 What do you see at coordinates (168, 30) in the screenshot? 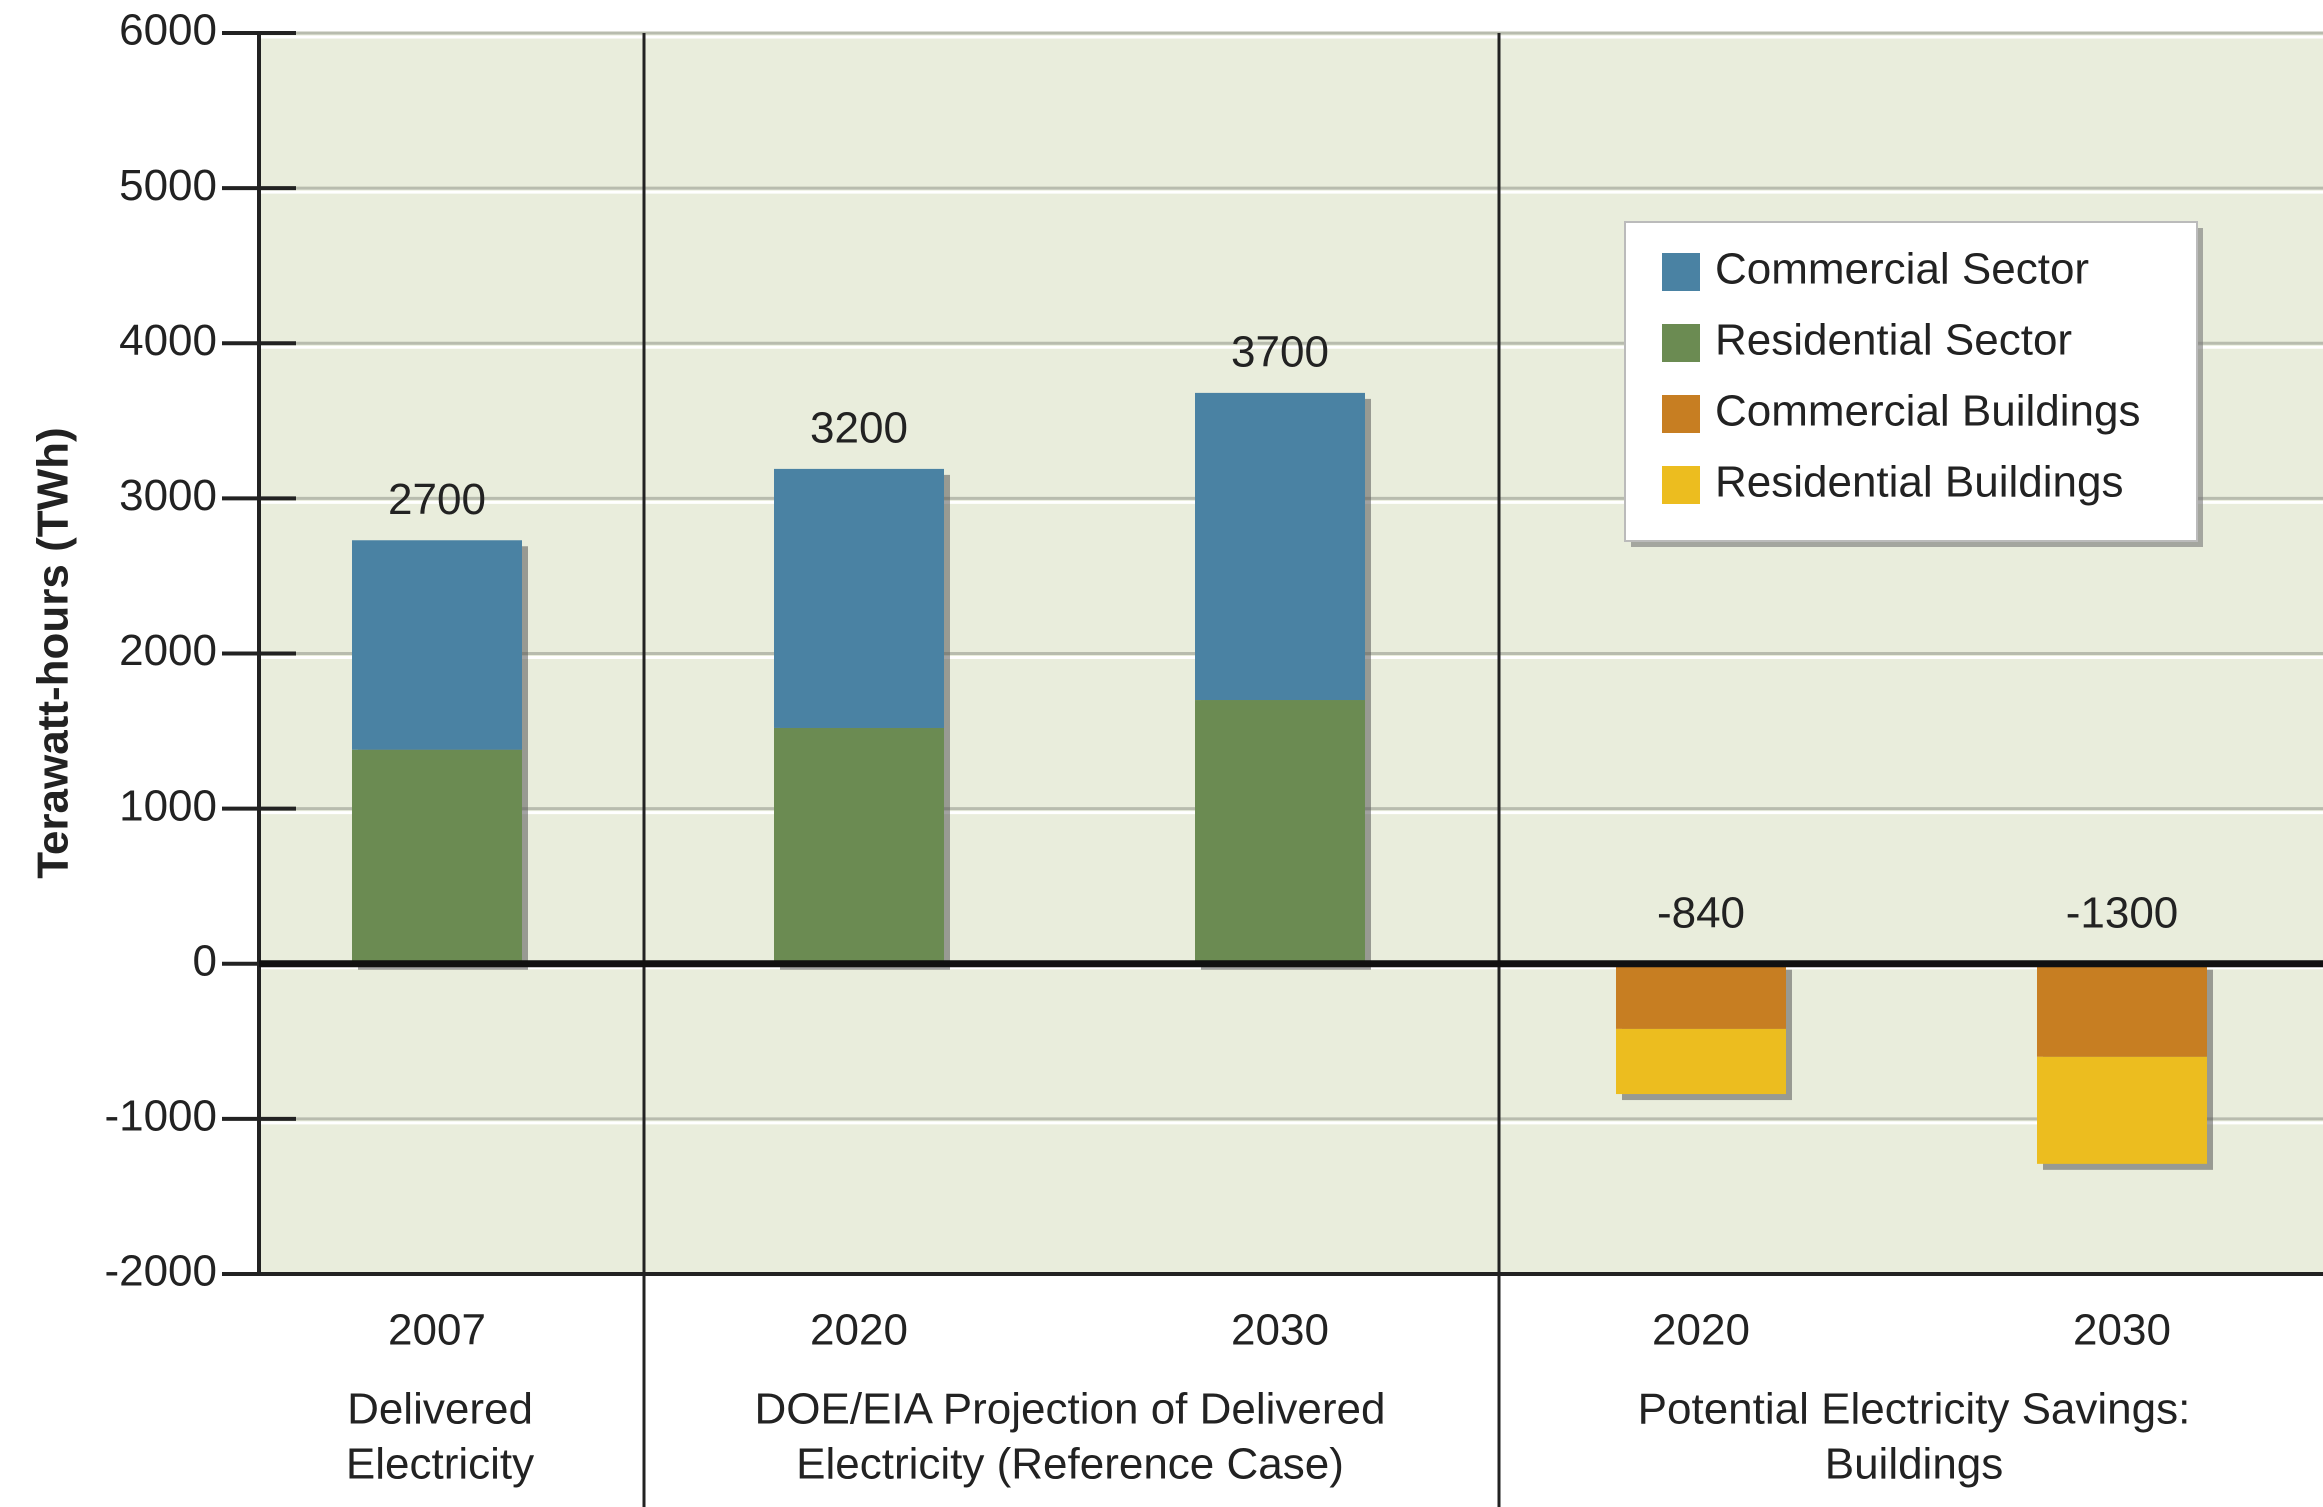
I see `y-tick-label: 6000` at bounding box center [168, 30].